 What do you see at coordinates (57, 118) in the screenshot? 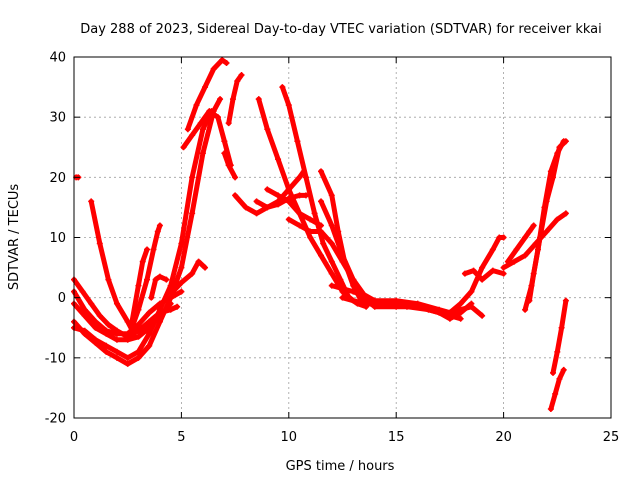
I see `y-tick-label: 30` at bounding box center [57, 118].